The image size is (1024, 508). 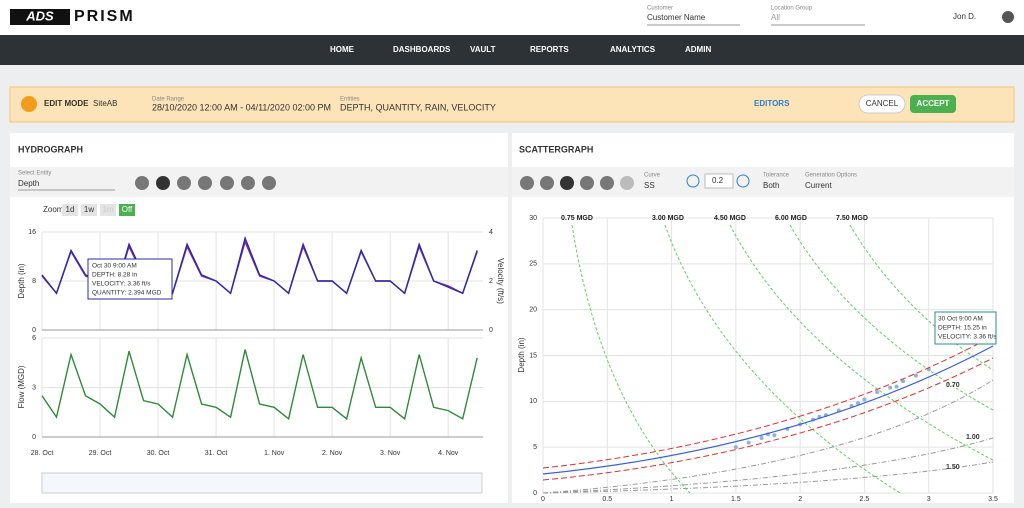 I want to click on iso-label: 3.00 MGD, so click(x=668, y=218).